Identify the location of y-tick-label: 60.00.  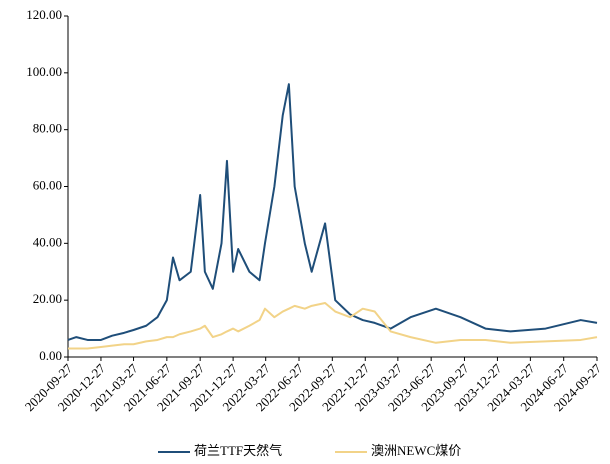
(47, 184).